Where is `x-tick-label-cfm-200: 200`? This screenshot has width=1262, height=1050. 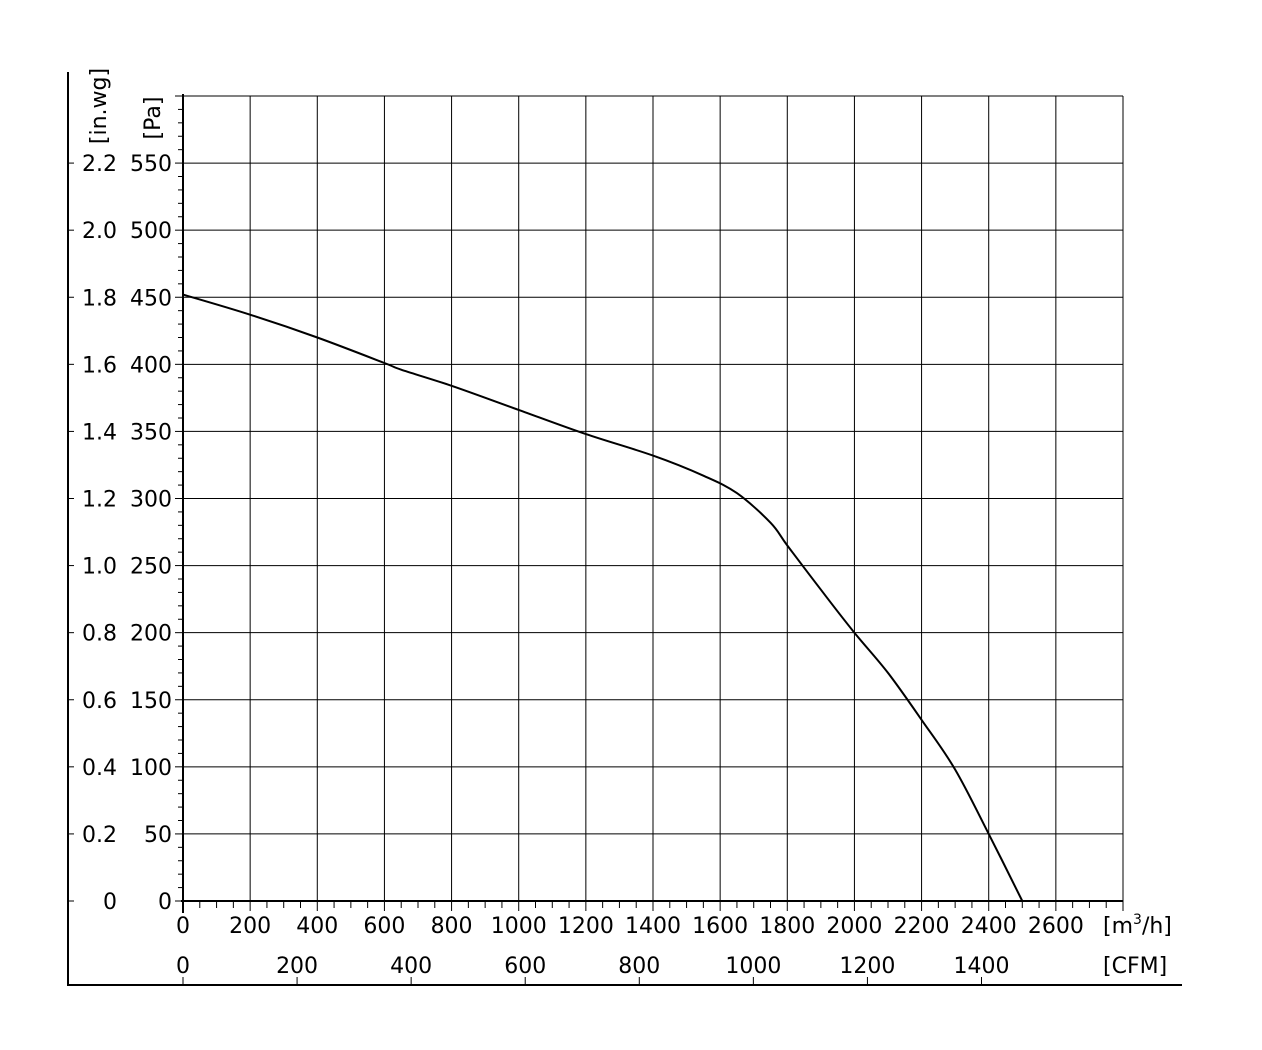
x-tick-label-cfm-200: 200 is located at coordinates (297, 966).